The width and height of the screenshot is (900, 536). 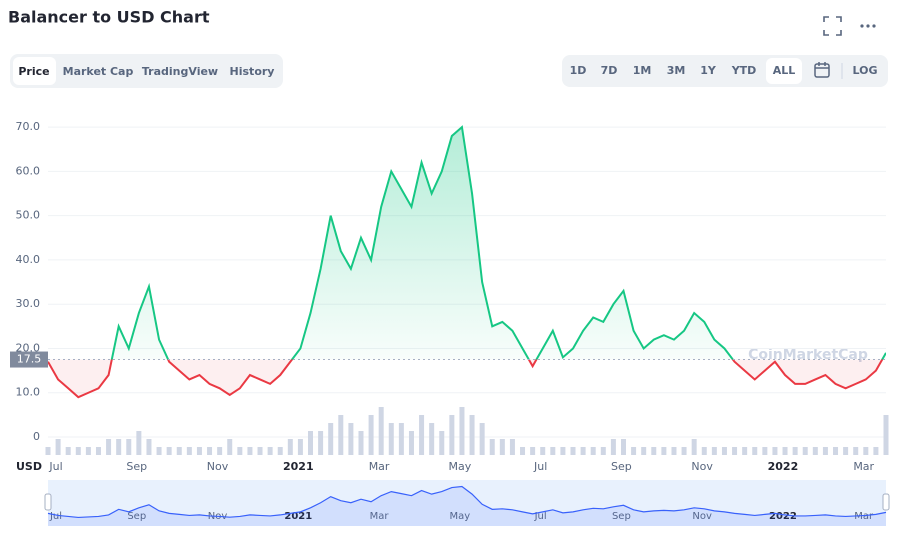 What do you see at coordinates (725, 71) in the screenshot?
I see `range-group` at bounding box center [725, 71].